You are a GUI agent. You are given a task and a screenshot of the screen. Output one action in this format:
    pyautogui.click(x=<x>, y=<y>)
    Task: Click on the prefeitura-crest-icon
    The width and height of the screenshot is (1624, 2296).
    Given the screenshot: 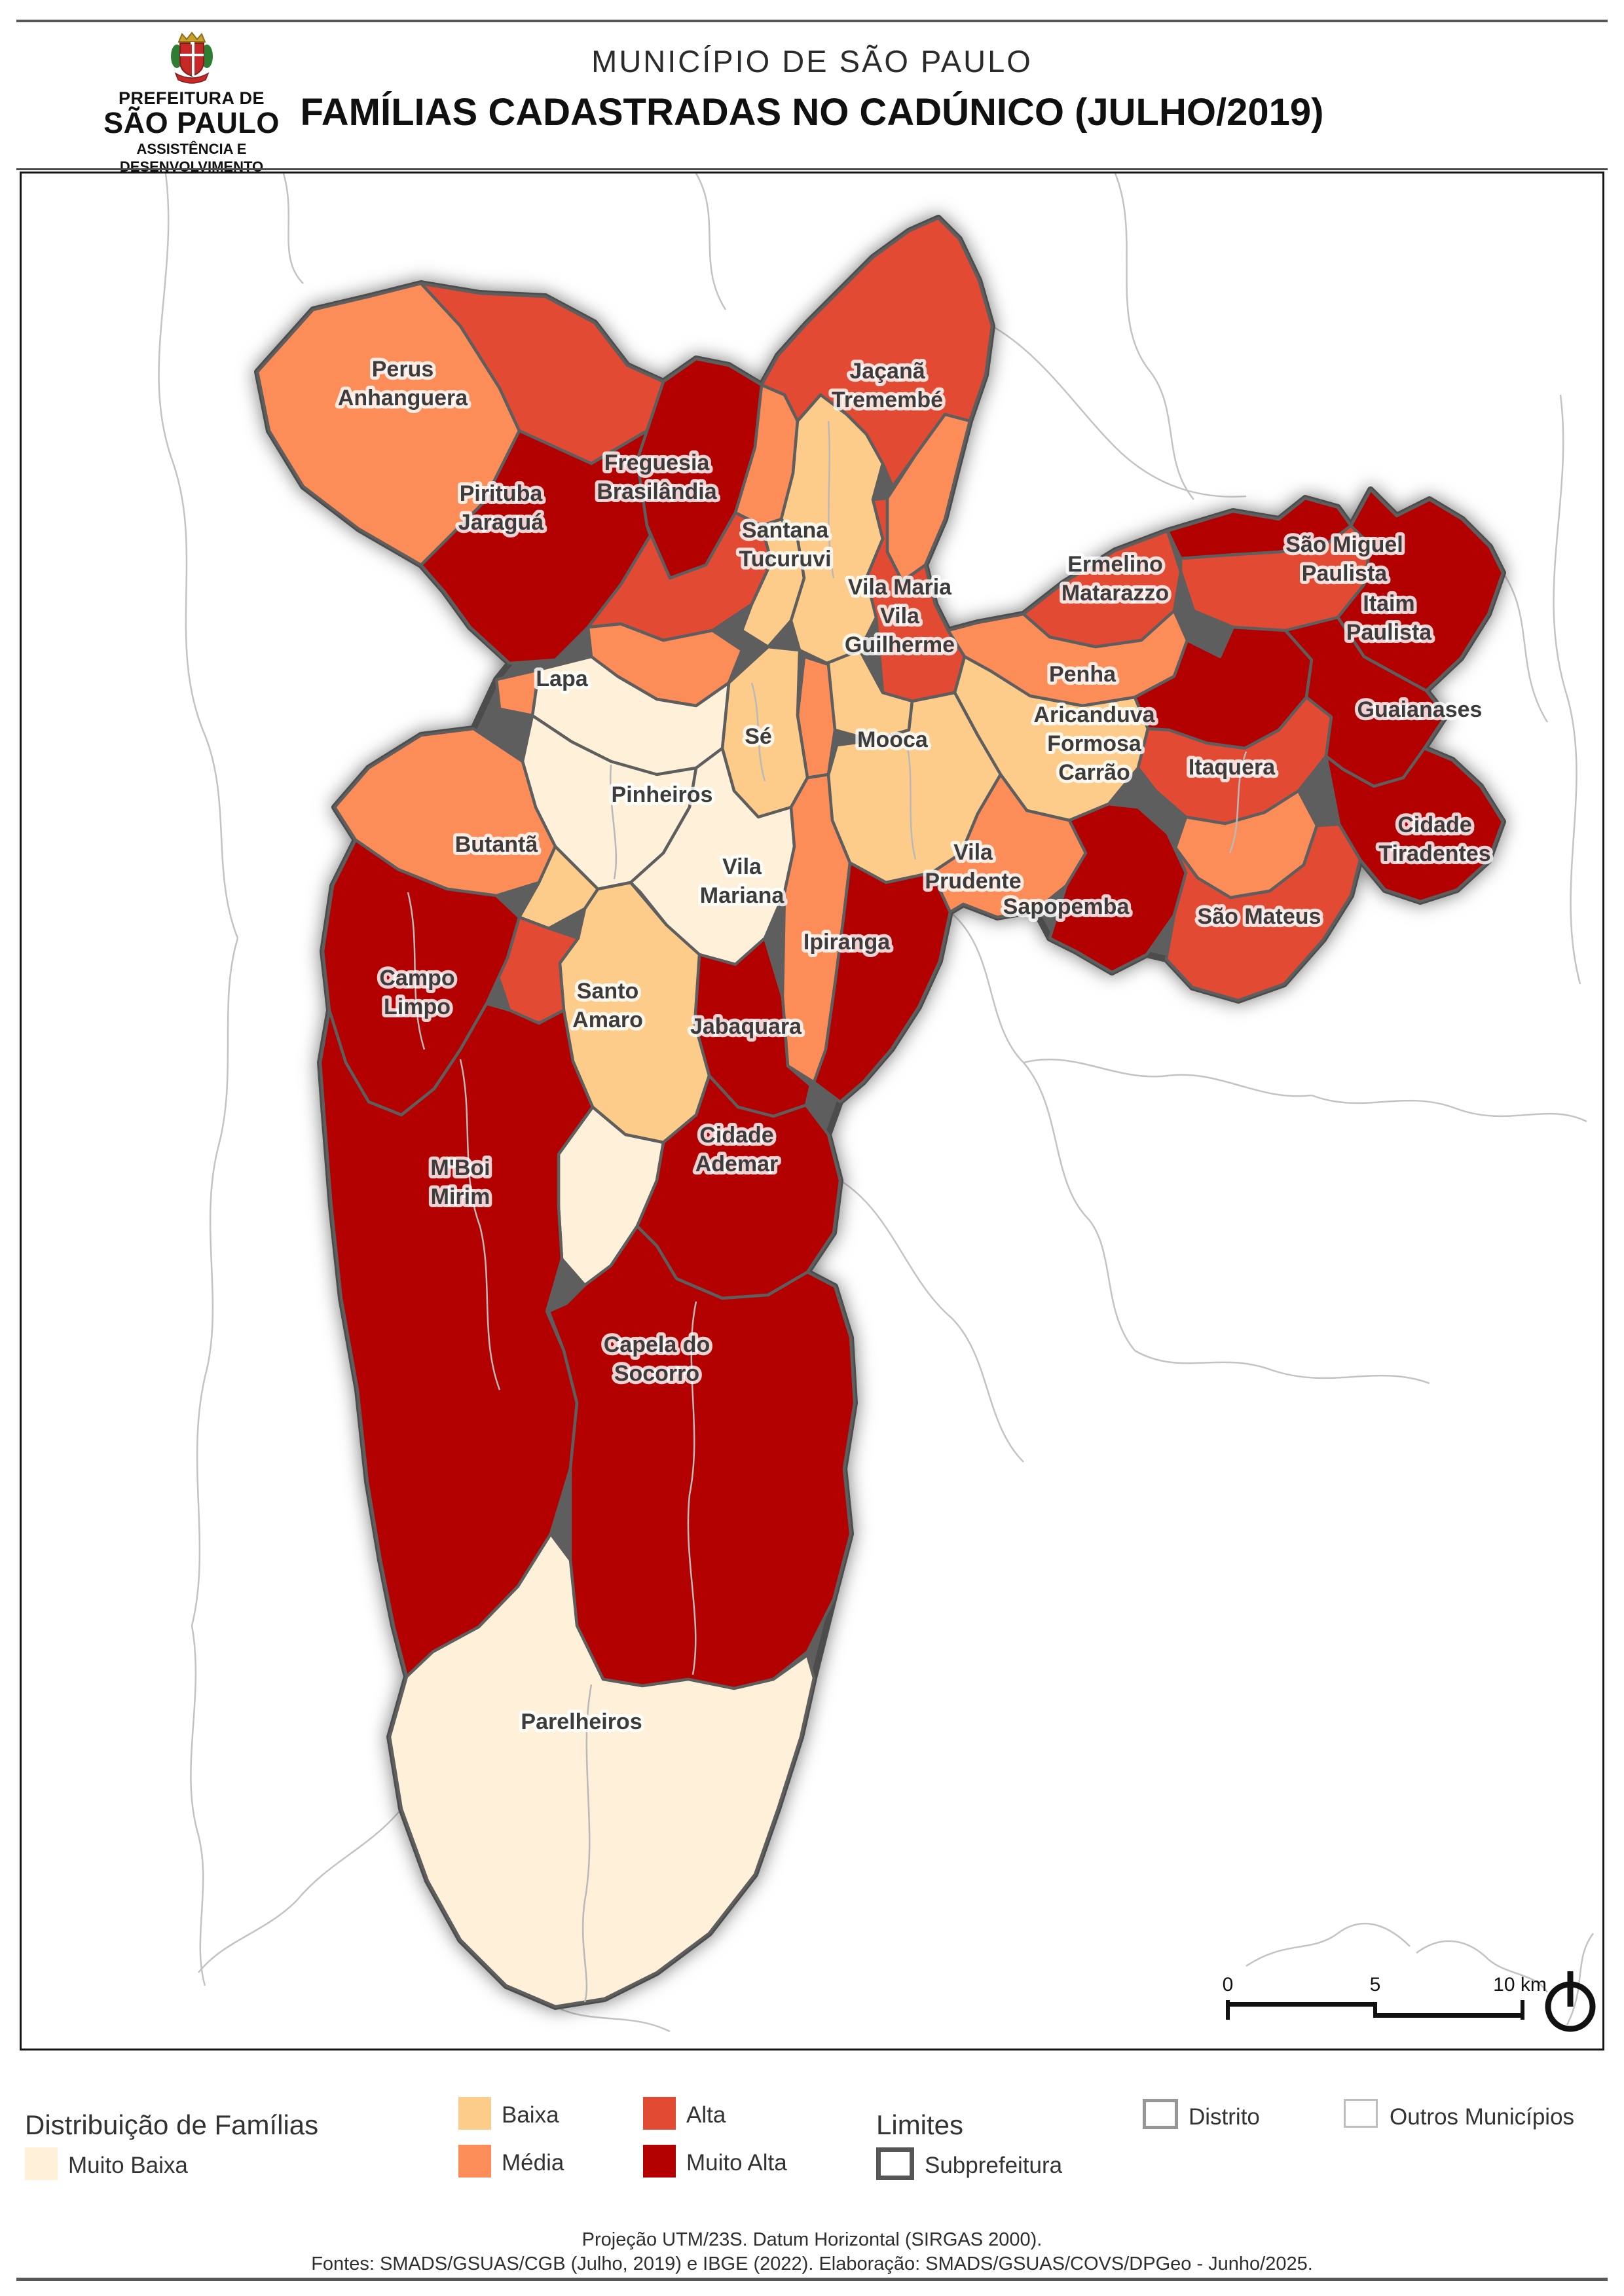 What is the action you would take?
    pyautogui.click(x=191, y=57)
    